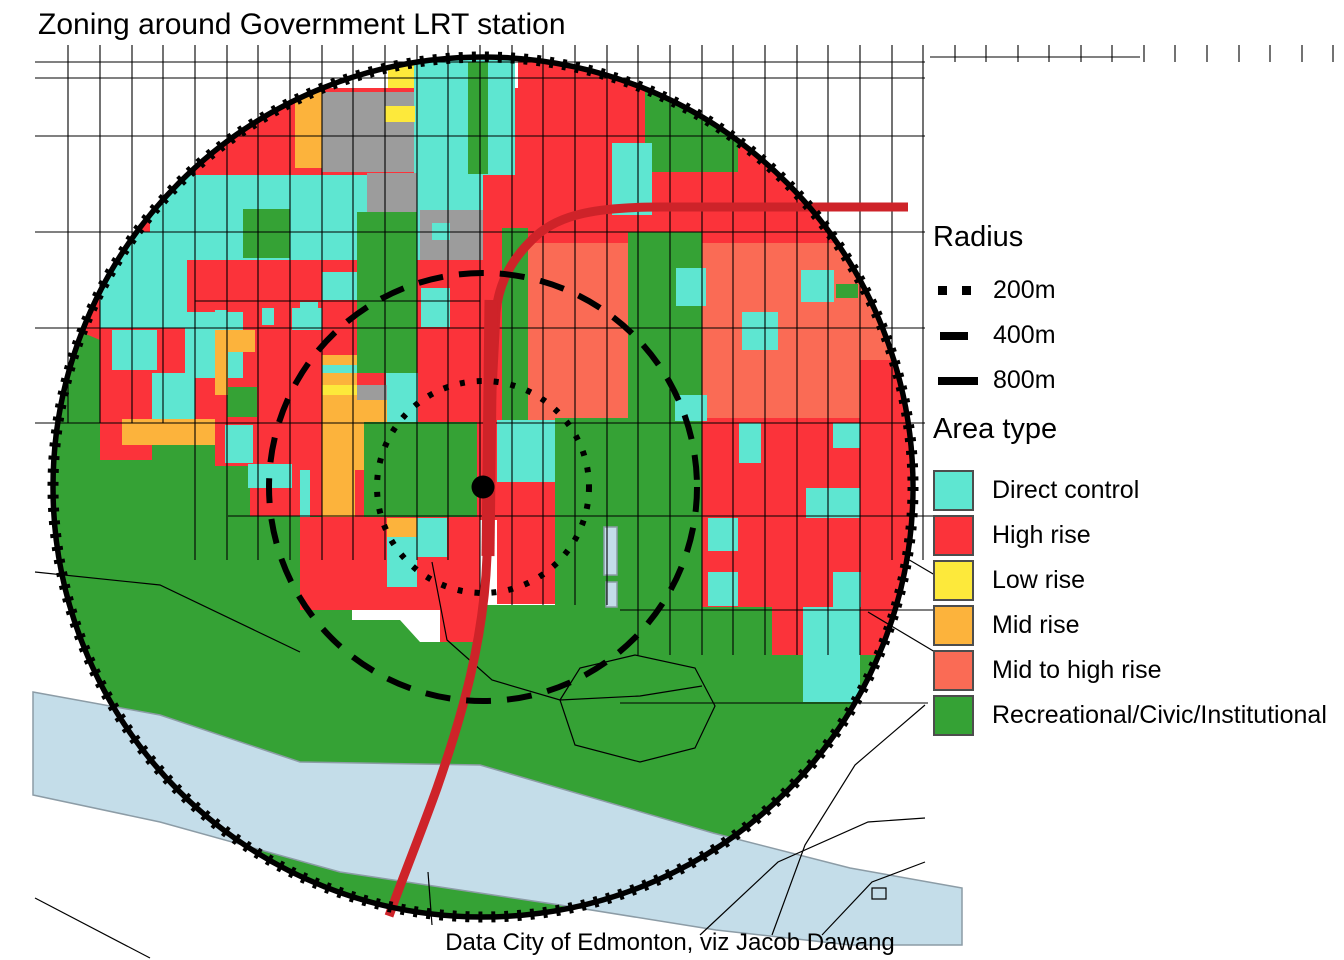 The width and height of the screenshot is (1344, 960). I want to click on caption: Data City of Edmonton, viz Jacob Dawang, so click(670, 942).